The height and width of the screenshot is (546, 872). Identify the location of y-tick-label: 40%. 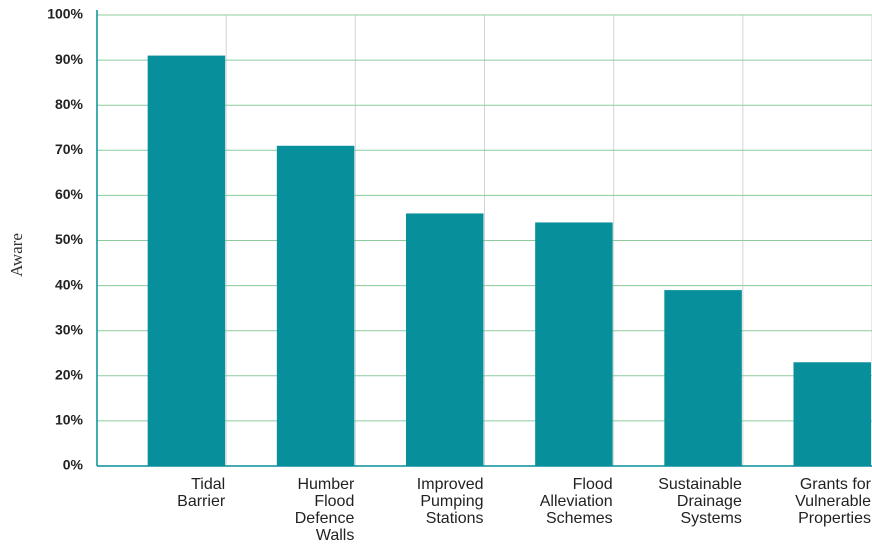
(69, 284).